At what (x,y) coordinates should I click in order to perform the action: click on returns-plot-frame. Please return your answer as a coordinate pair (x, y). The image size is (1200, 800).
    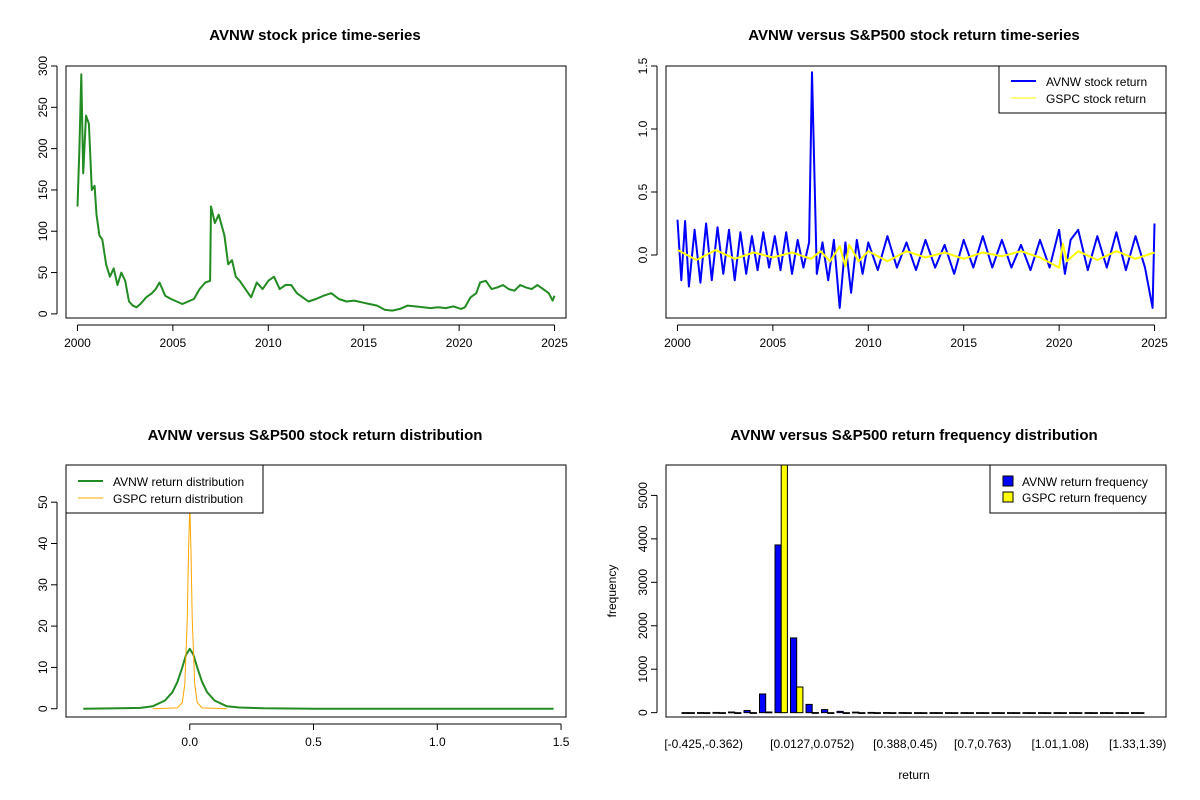
    Looking at the image, I should click on (916, 192).